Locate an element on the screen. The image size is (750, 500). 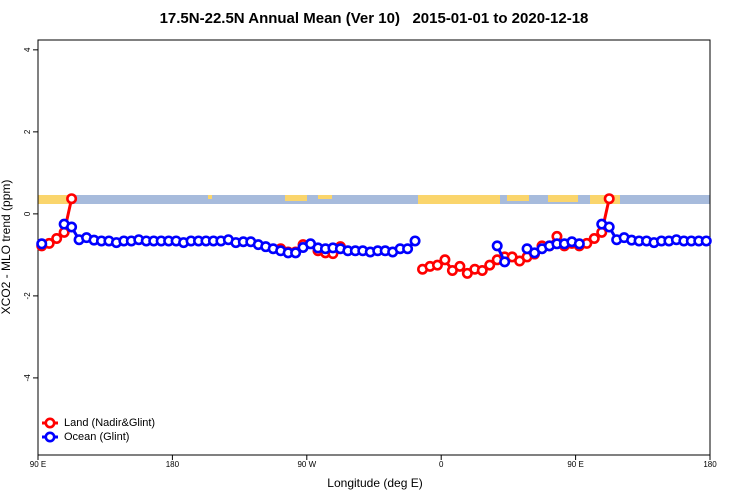
y-axis-label: XCO2 - MLO trend (ppm) is located at coordinates (6, 247).